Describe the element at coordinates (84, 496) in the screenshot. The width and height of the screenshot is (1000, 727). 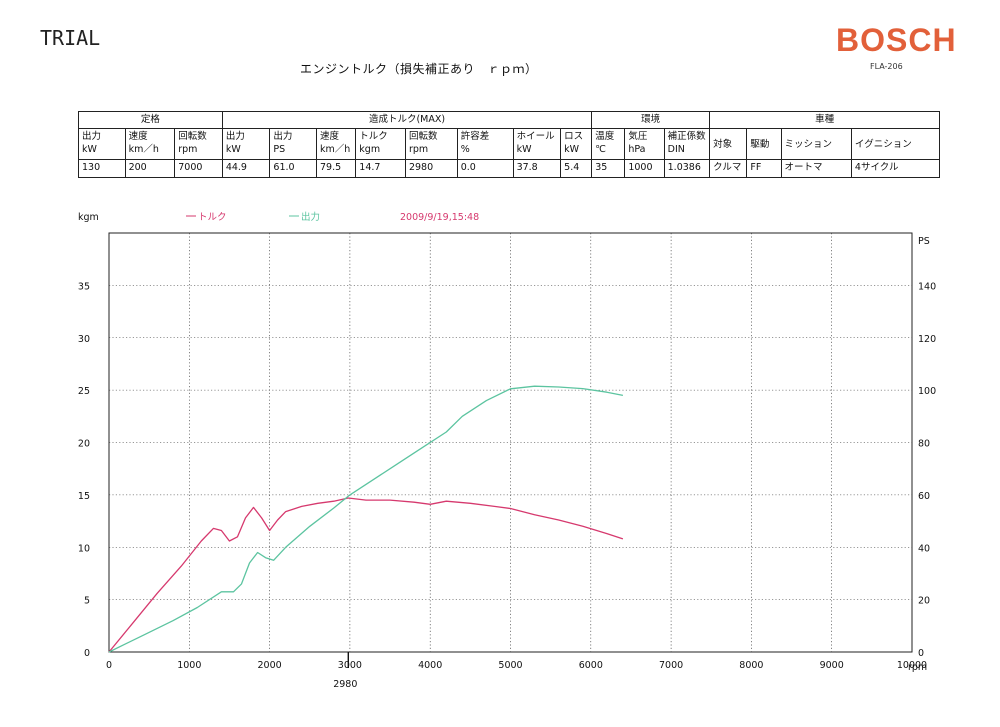
I see `y-left-tick-label: 15` at that location.